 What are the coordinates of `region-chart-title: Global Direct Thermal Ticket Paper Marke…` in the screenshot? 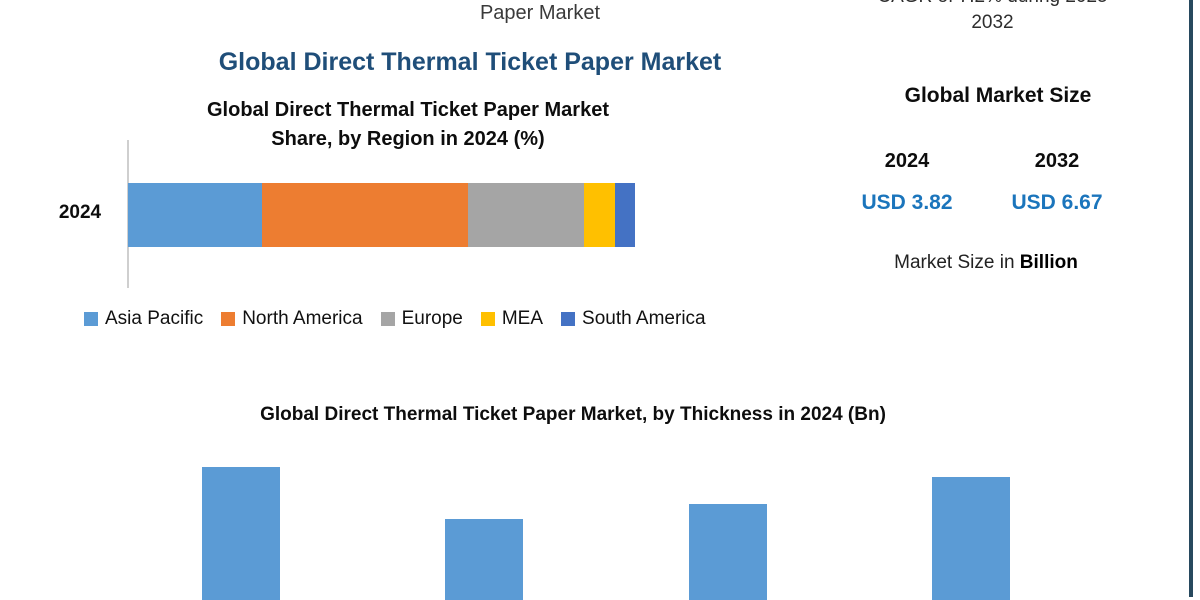 It's located at (408, 125).